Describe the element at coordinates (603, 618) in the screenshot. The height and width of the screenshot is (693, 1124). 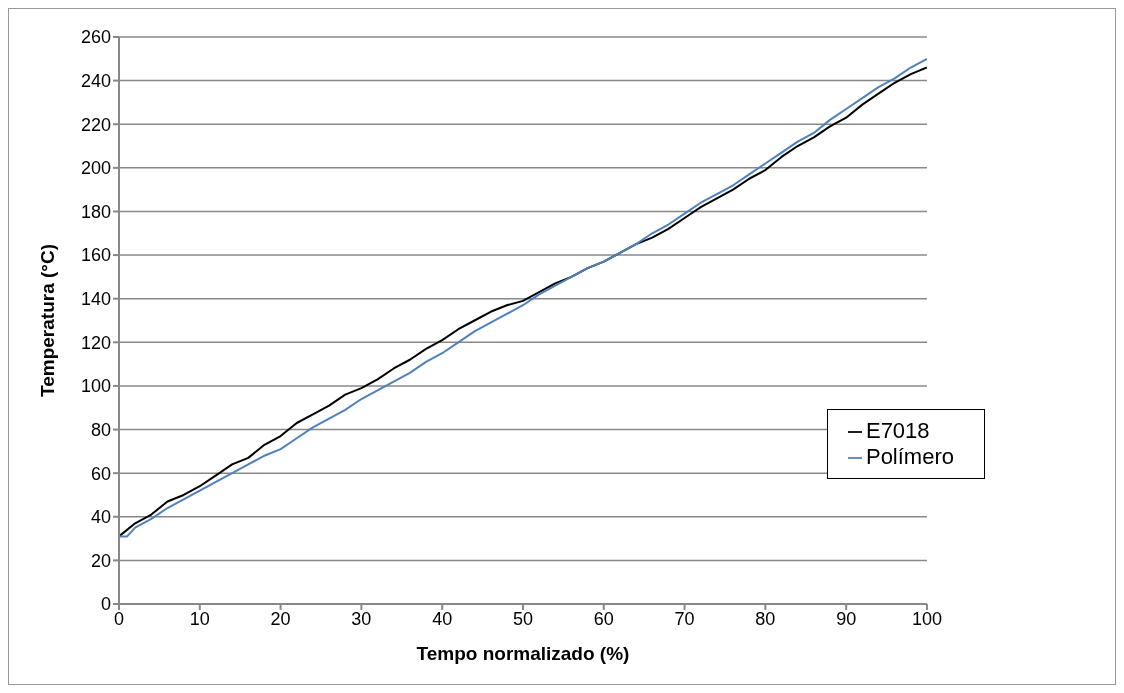
I see `x-tick-label: 60` at that location.